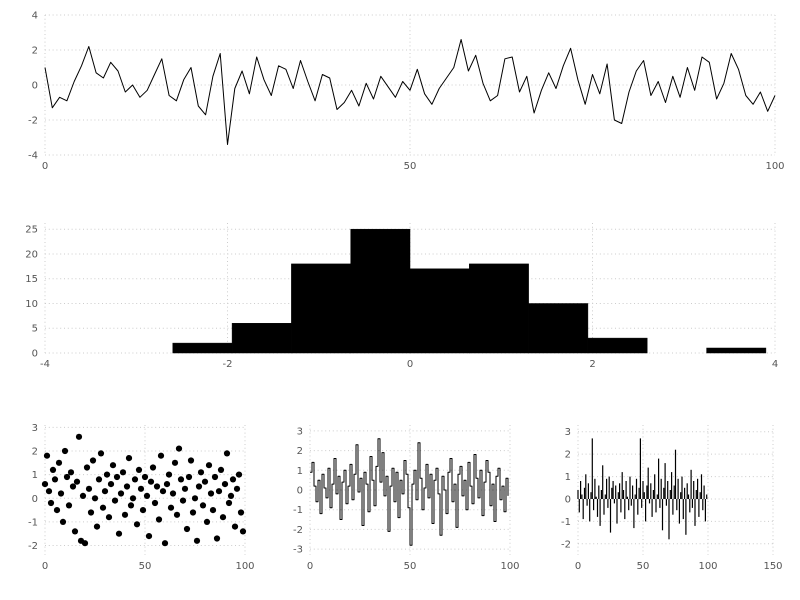  What do you see at coordinates (31, 279) in the screenshot?
I see `y-tick-label: 15` at bounding box center [31, 279].